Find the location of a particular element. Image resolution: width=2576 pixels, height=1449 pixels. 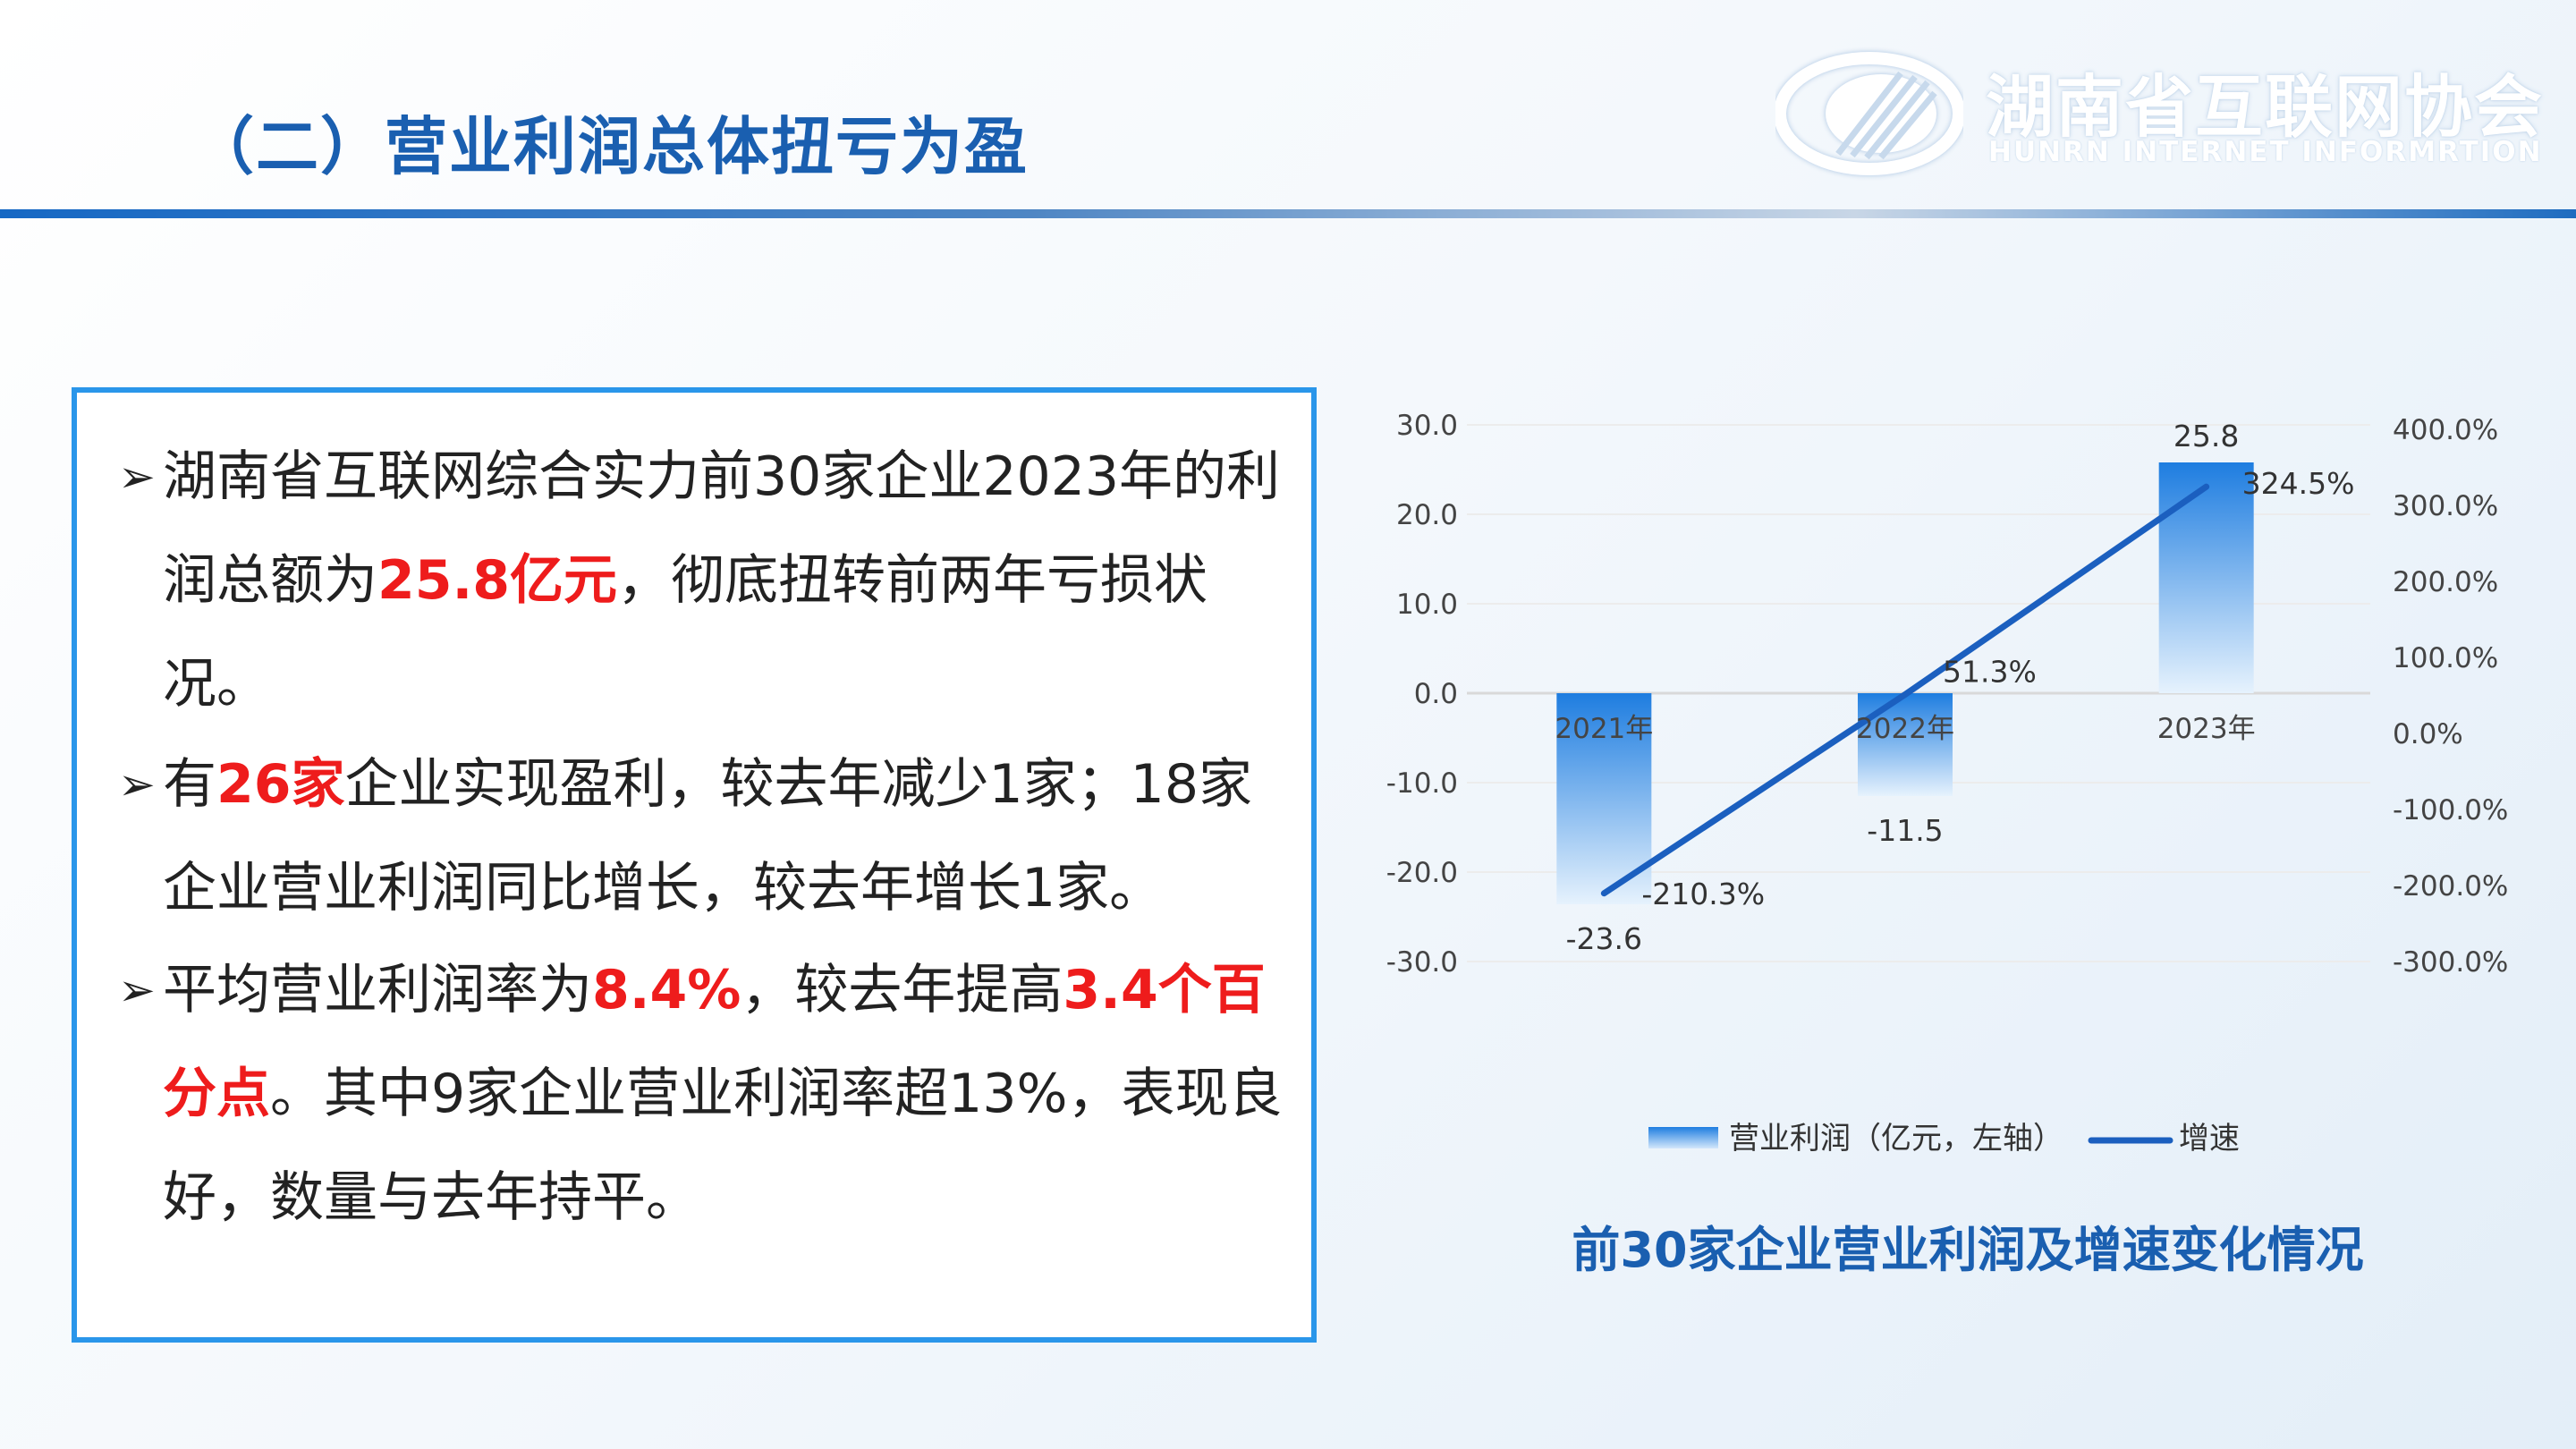

association-logo: 湖南省互联网协会 HUNRN INTERNET INFORMRTION is located at coordinates (2160, 114).